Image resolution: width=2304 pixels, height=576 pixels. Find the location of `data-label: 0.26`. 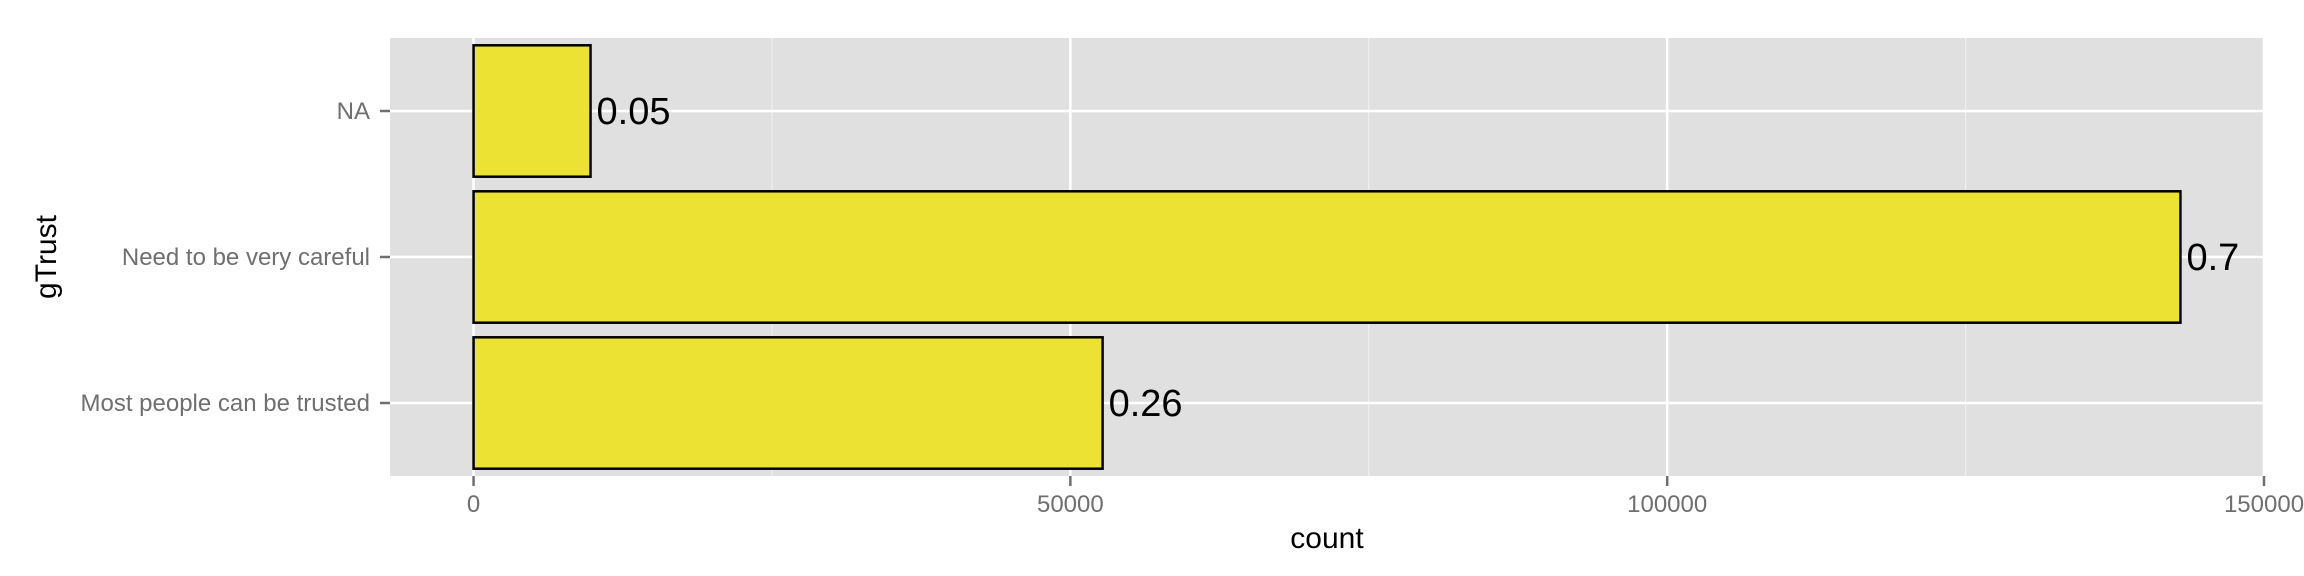

data-label: 0.26 is located at coordinates (1146, 404).